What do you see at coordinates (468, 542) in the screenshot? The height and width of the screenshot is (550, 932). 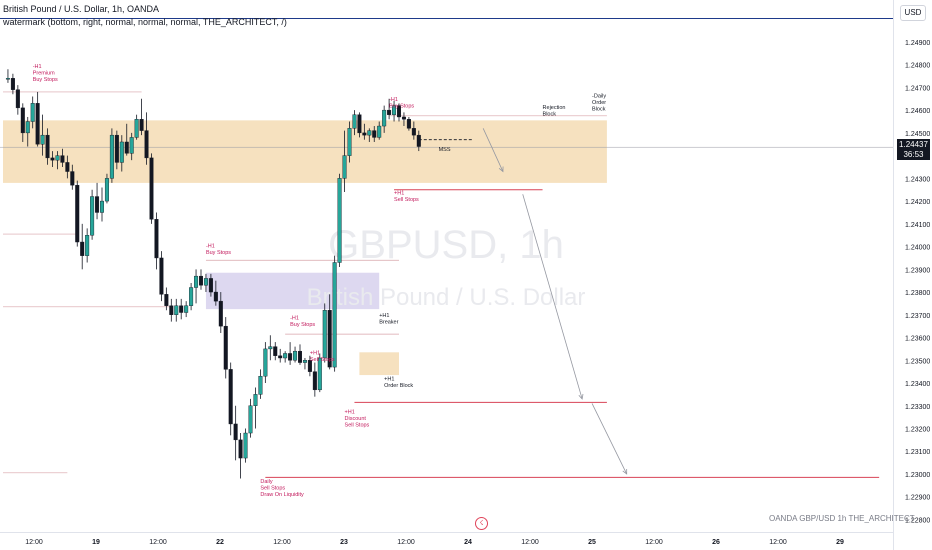 I see `x-tick-label: 24` at bounding box center [468, 542].